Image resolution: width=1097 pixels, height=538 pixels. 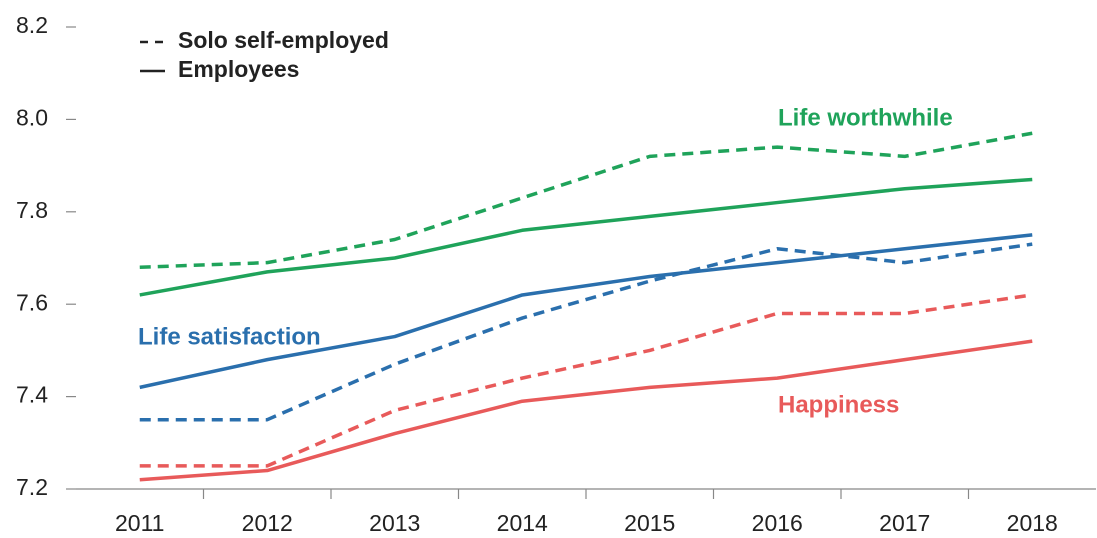 I want to click on x-tick-label: 2015, so click(x=649, y=523).